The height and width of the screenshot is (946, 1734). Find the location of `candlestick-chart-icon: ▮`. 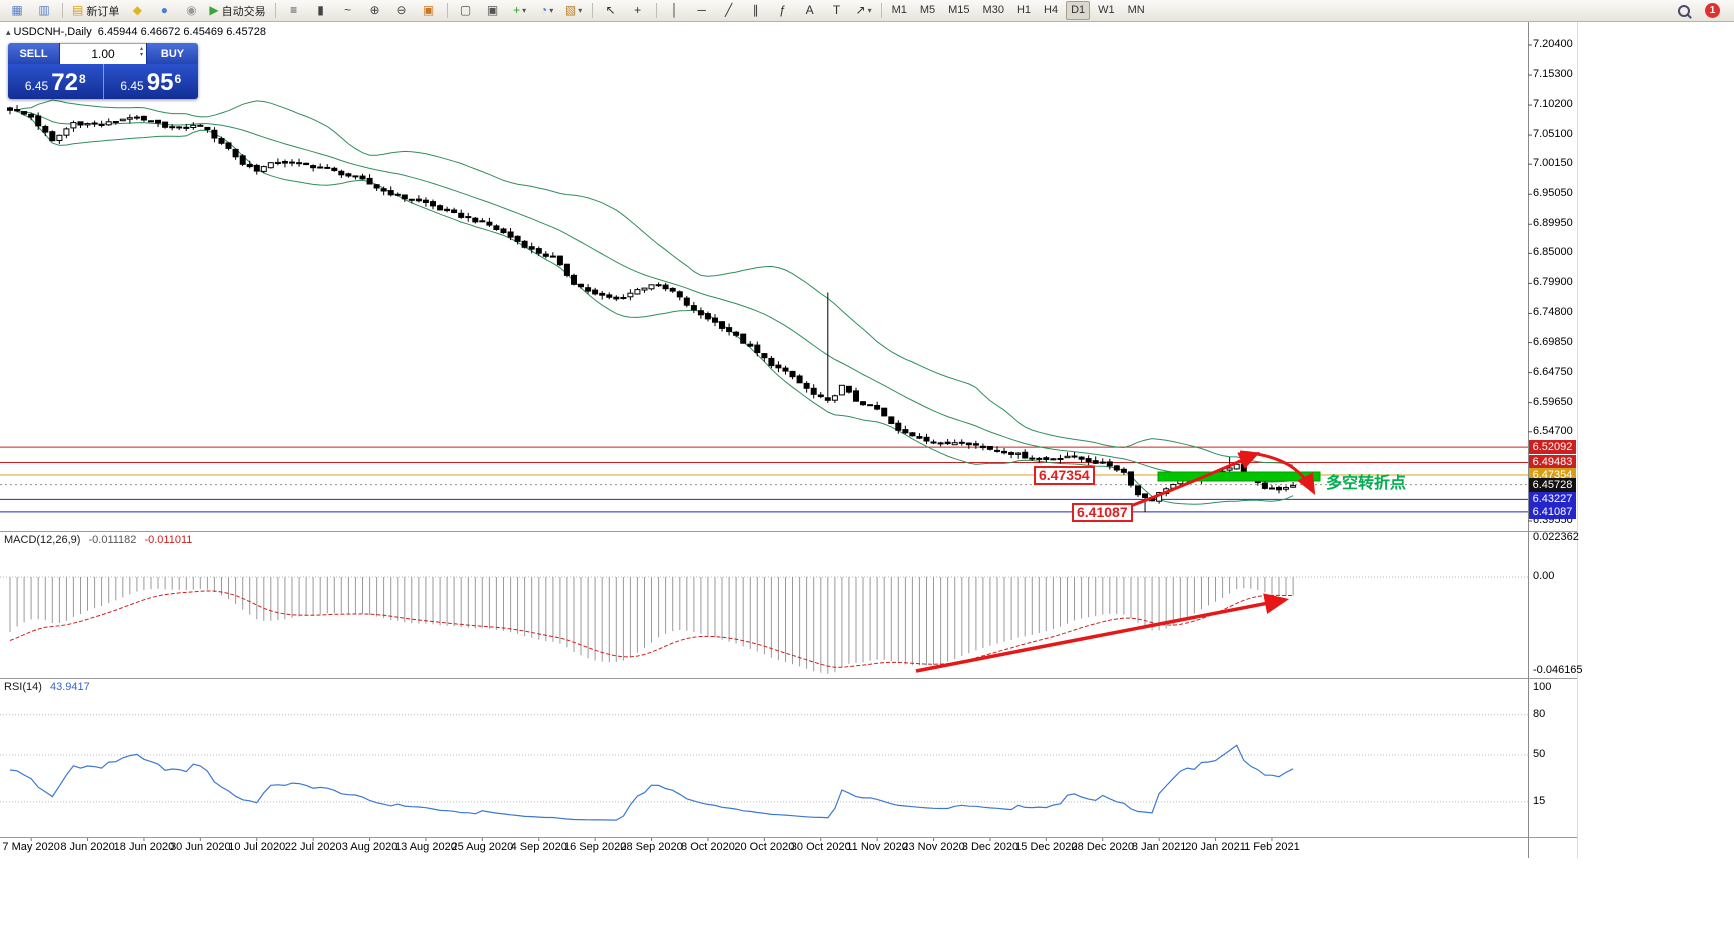

candlestick-chart-icon: ▮ is located at coordinates (320, 10).